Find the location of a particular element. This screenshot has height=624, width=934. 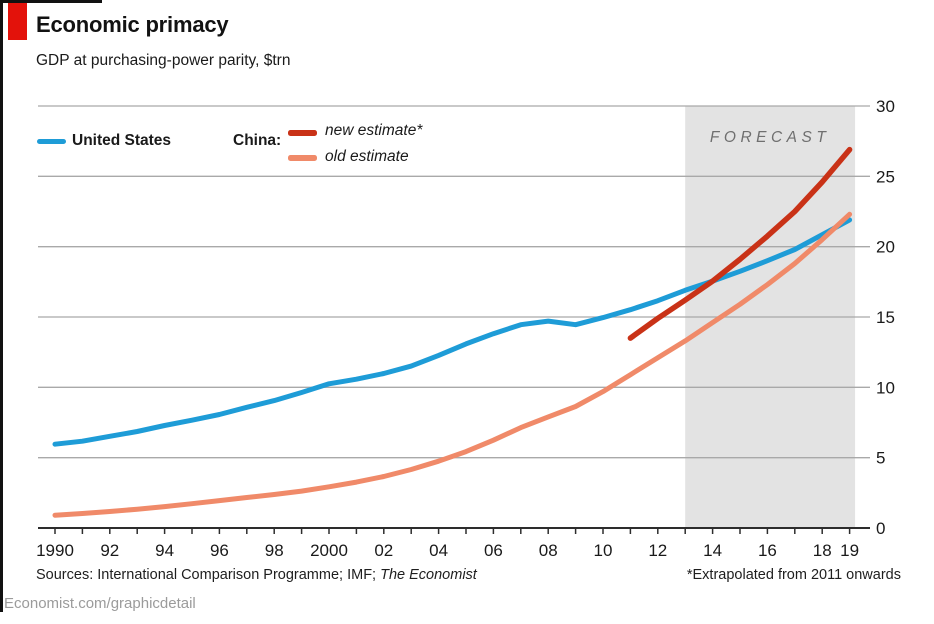

x-tick-label-2000: 2000 is located at coordinates (329, 550).